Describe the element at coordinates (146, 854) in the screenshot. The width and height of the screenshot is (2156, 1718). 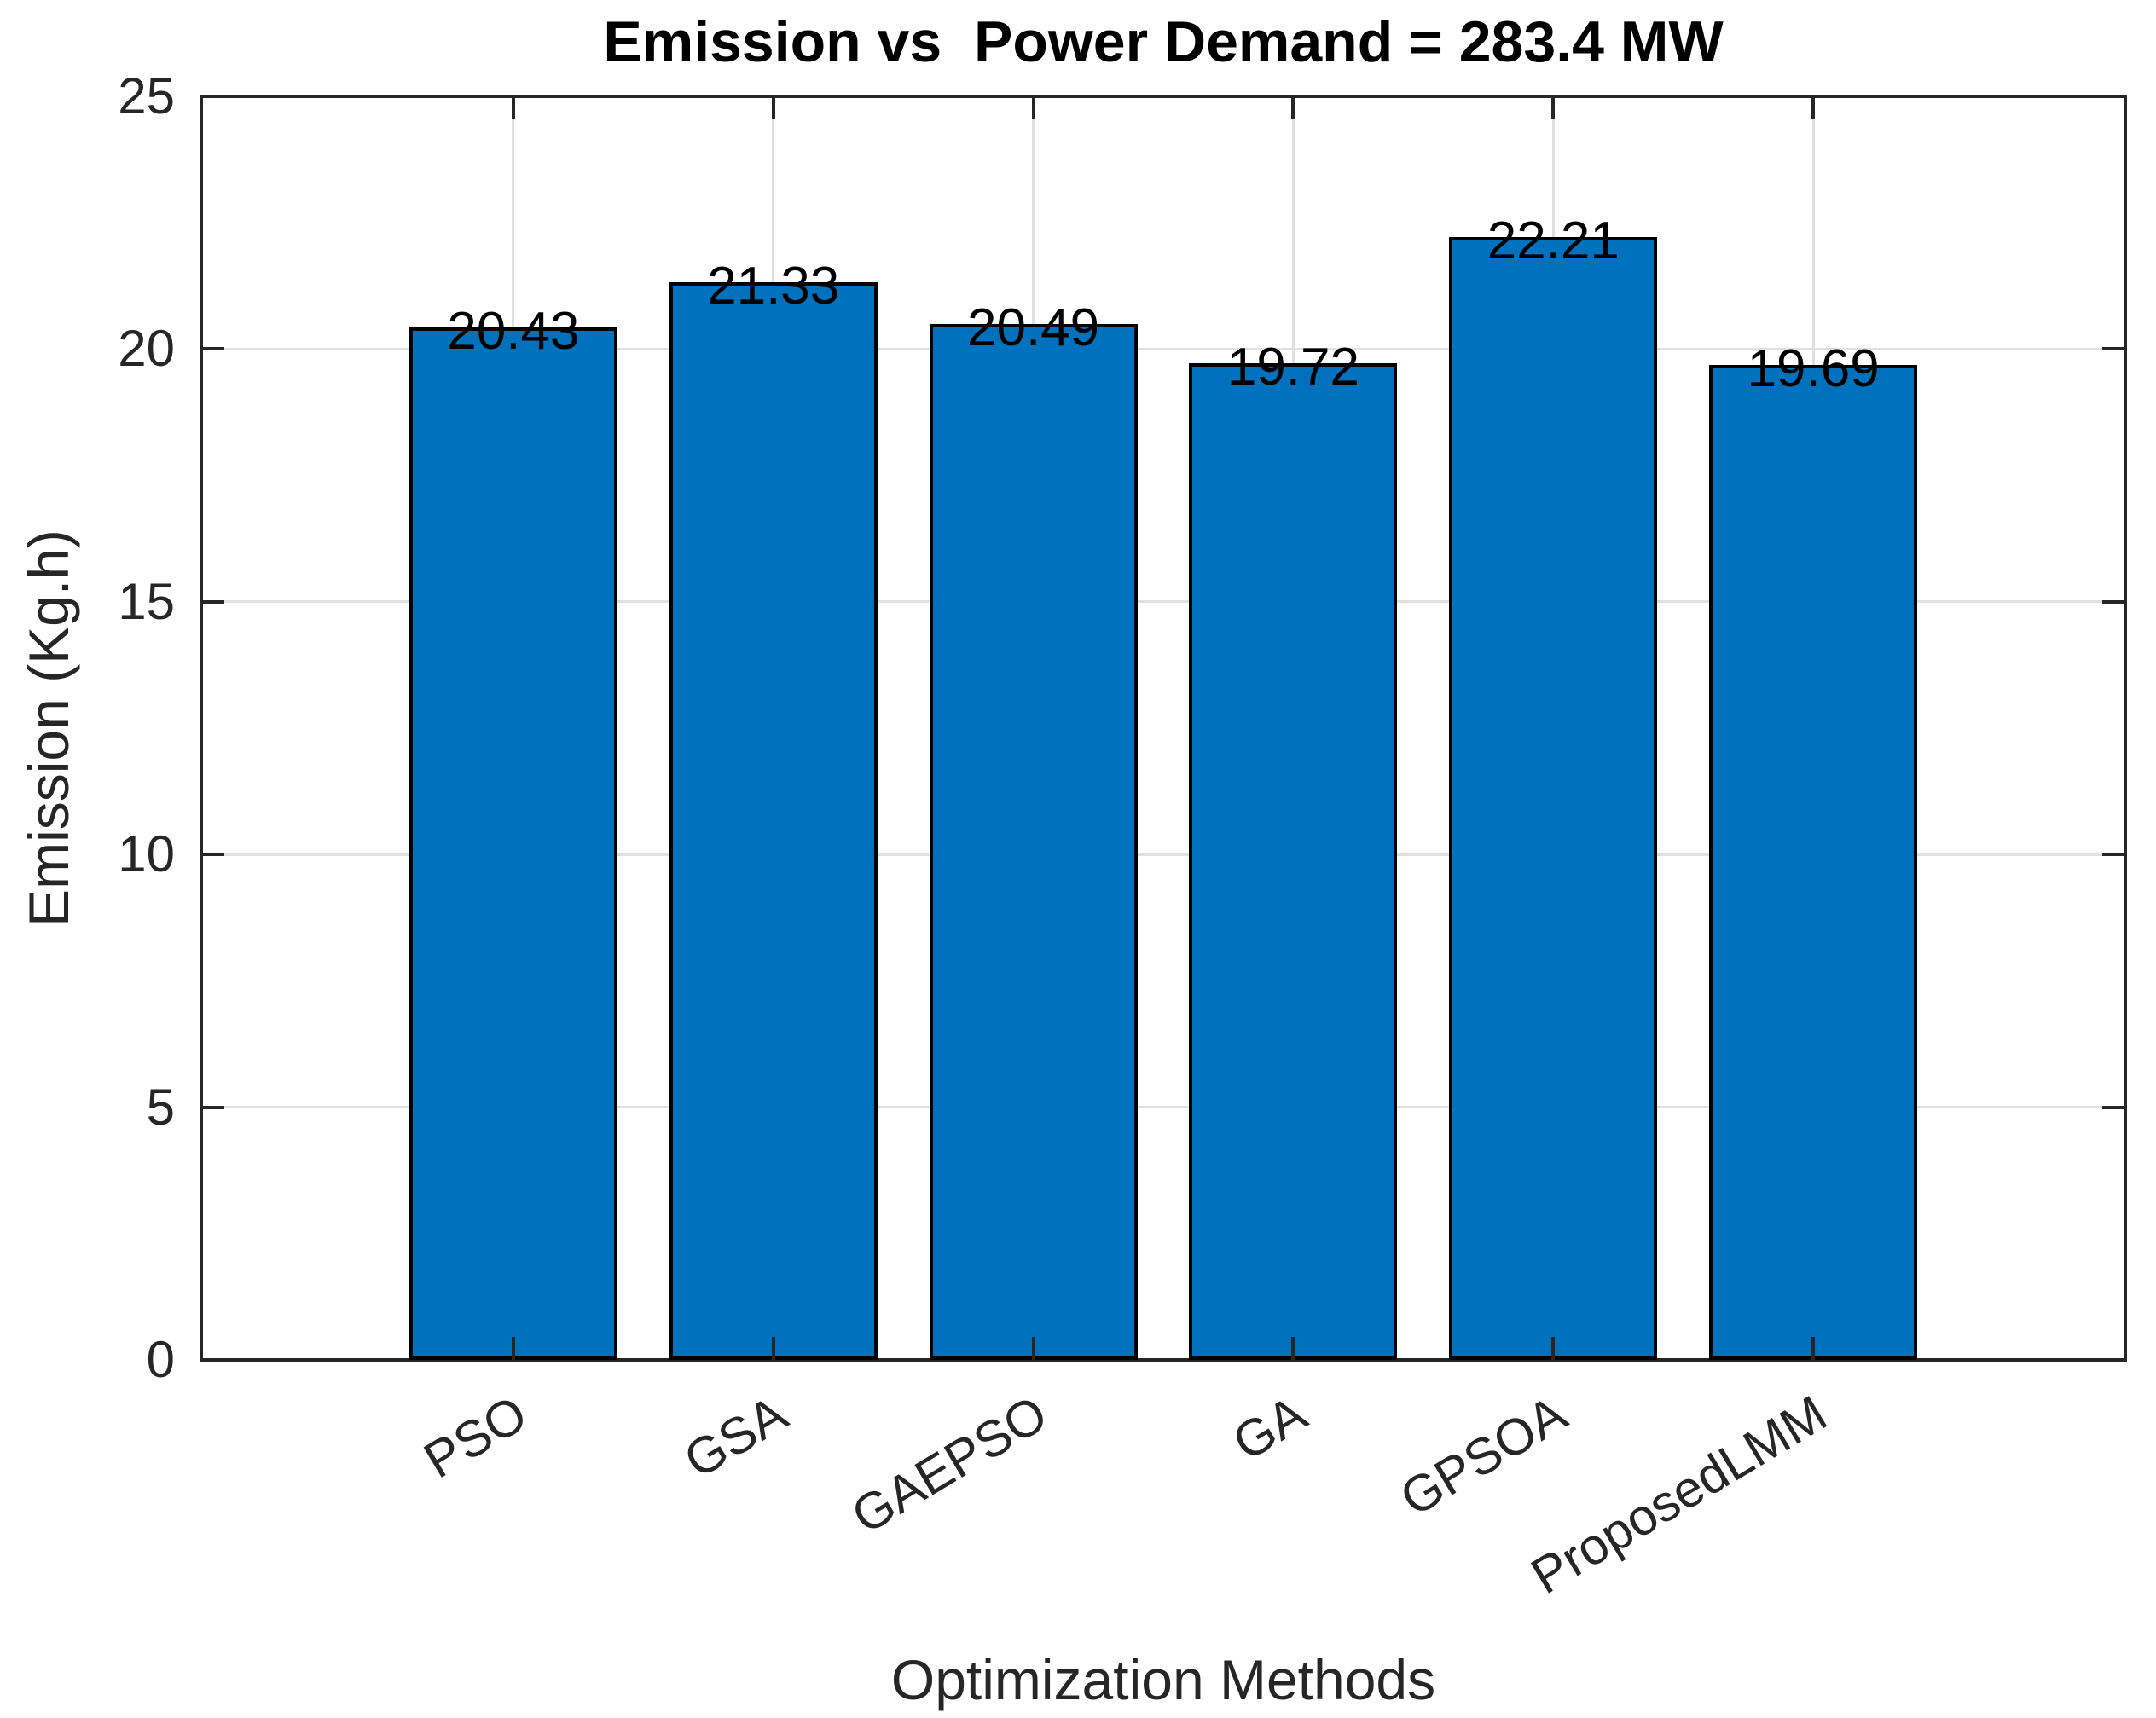
I see `y-tick-label: 10` at that location.